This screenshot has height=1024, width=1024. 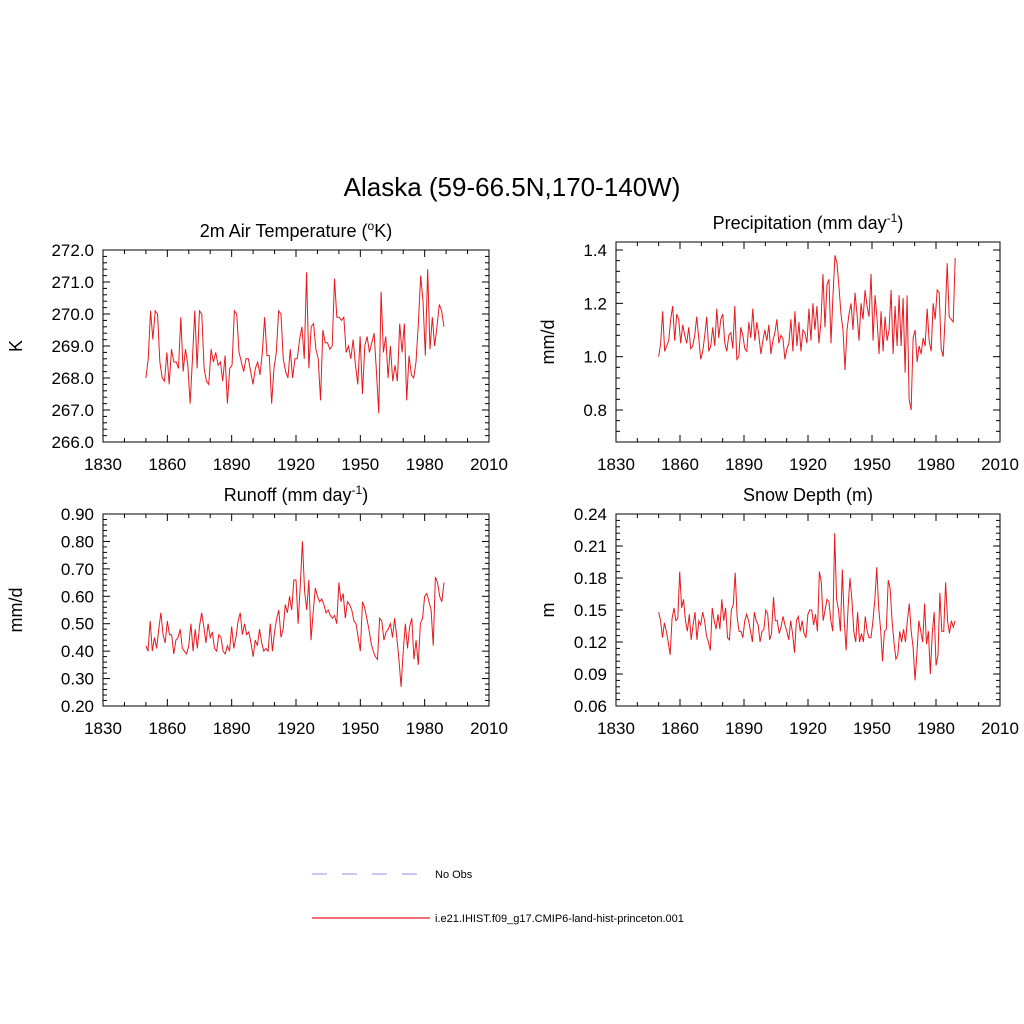 What do you see at coordinates (77, 596) in the screenshot?
I see `y-tick-label: 0.60` at bounding box center [77, 596].